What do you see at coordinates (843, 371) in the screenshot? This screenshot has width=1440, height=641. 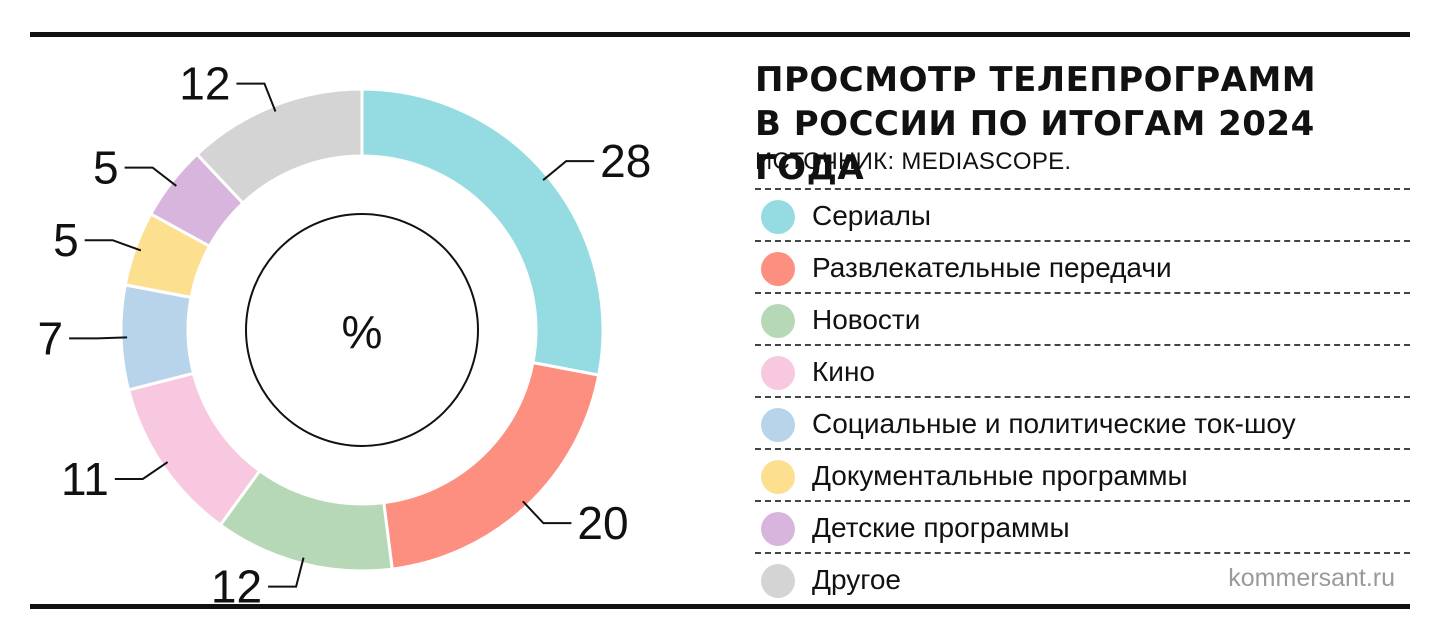 I see `legend-label: Кино` at bounding box center [843, 371].